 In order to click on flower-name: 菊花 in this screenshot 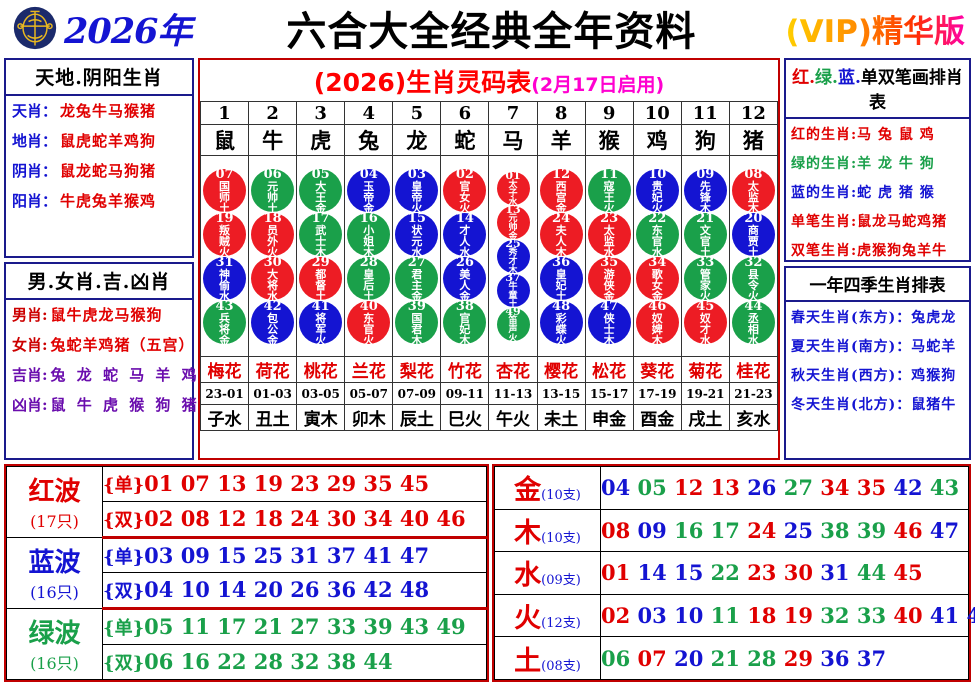, I will do `click(705, 369)`.